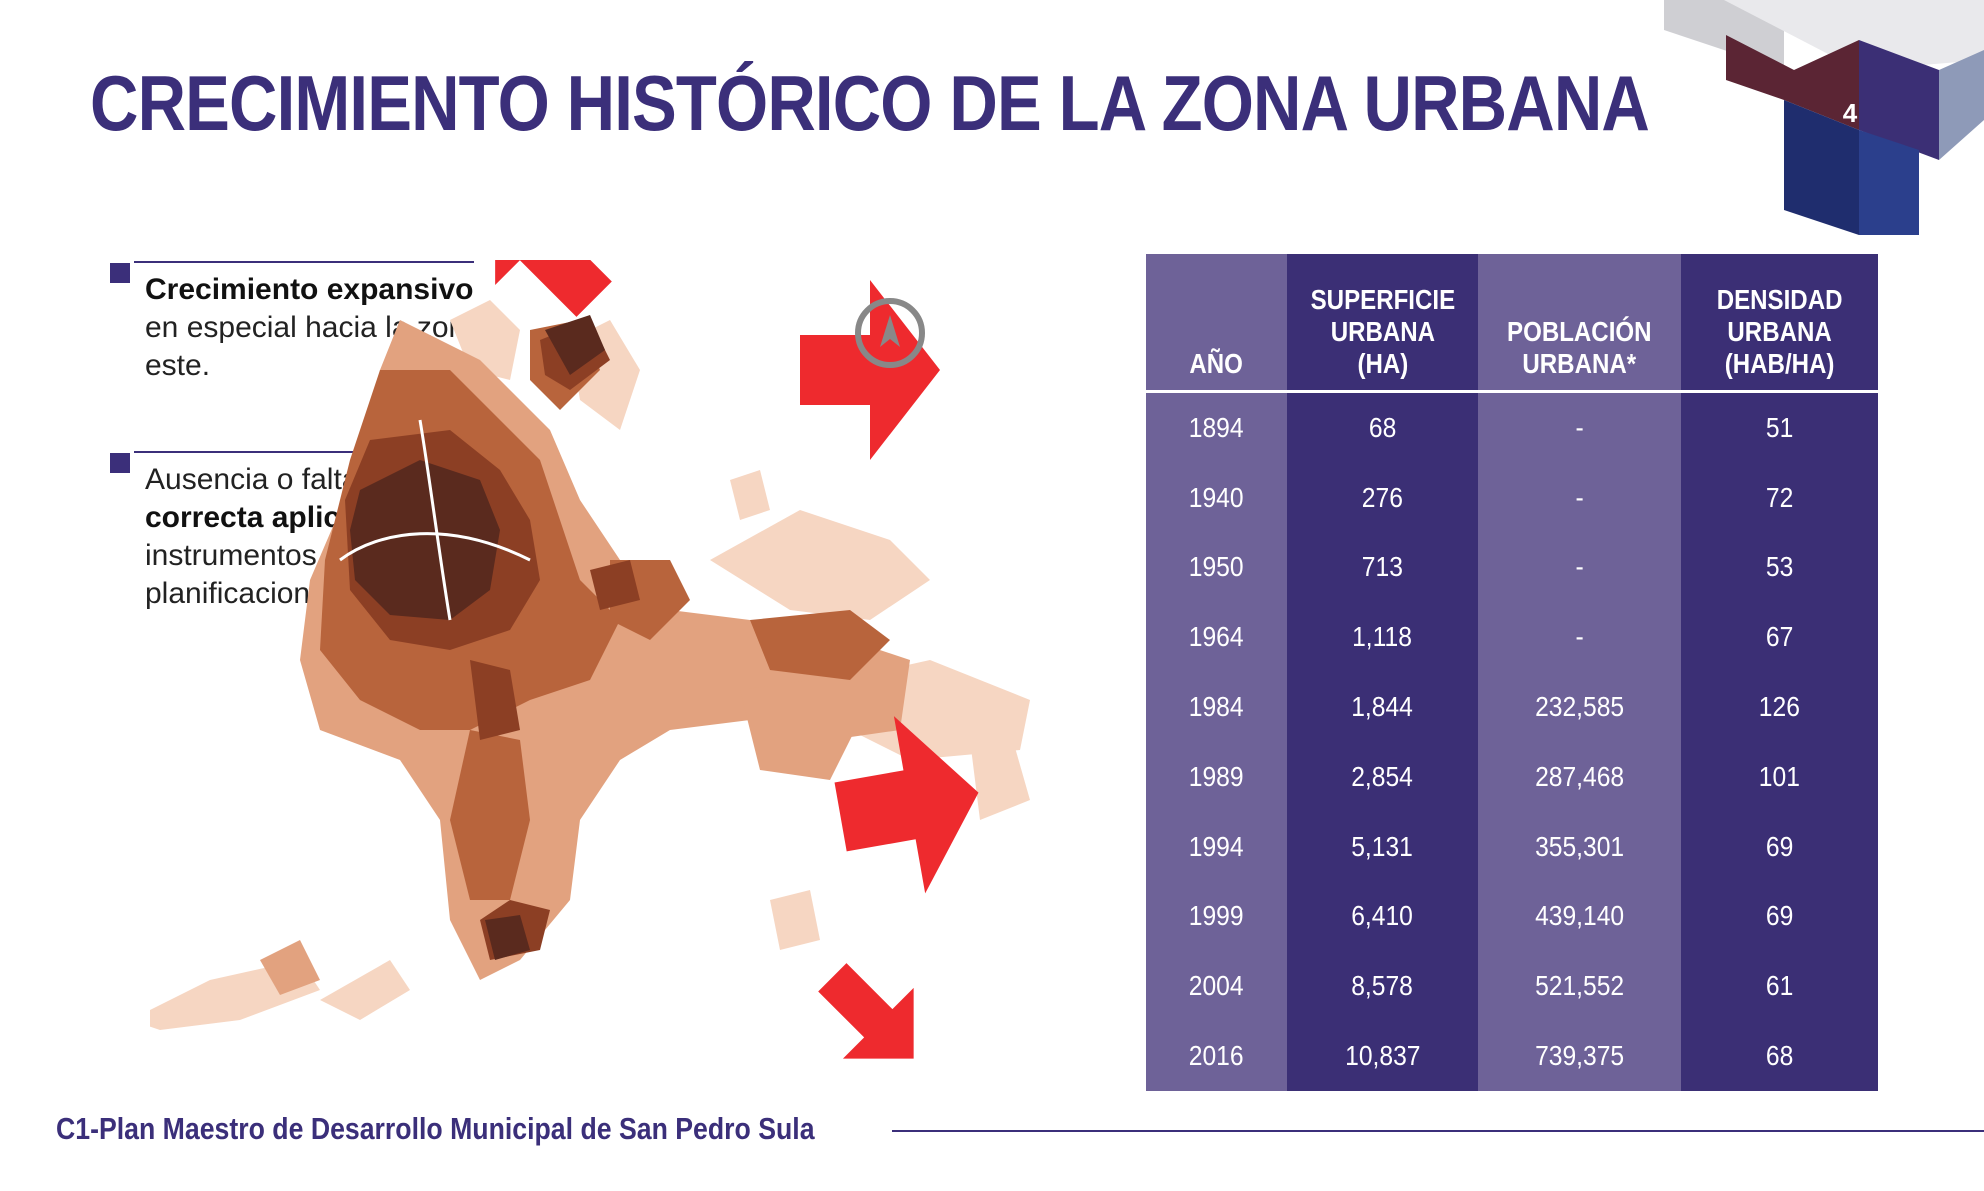 Image resolution: width=1984 pixels, height=1191 pixels. What do you see at coordinates (1579, 916) in the screenshot?
I see `cell-population: 439,140` at bounding box center [1579, 916].